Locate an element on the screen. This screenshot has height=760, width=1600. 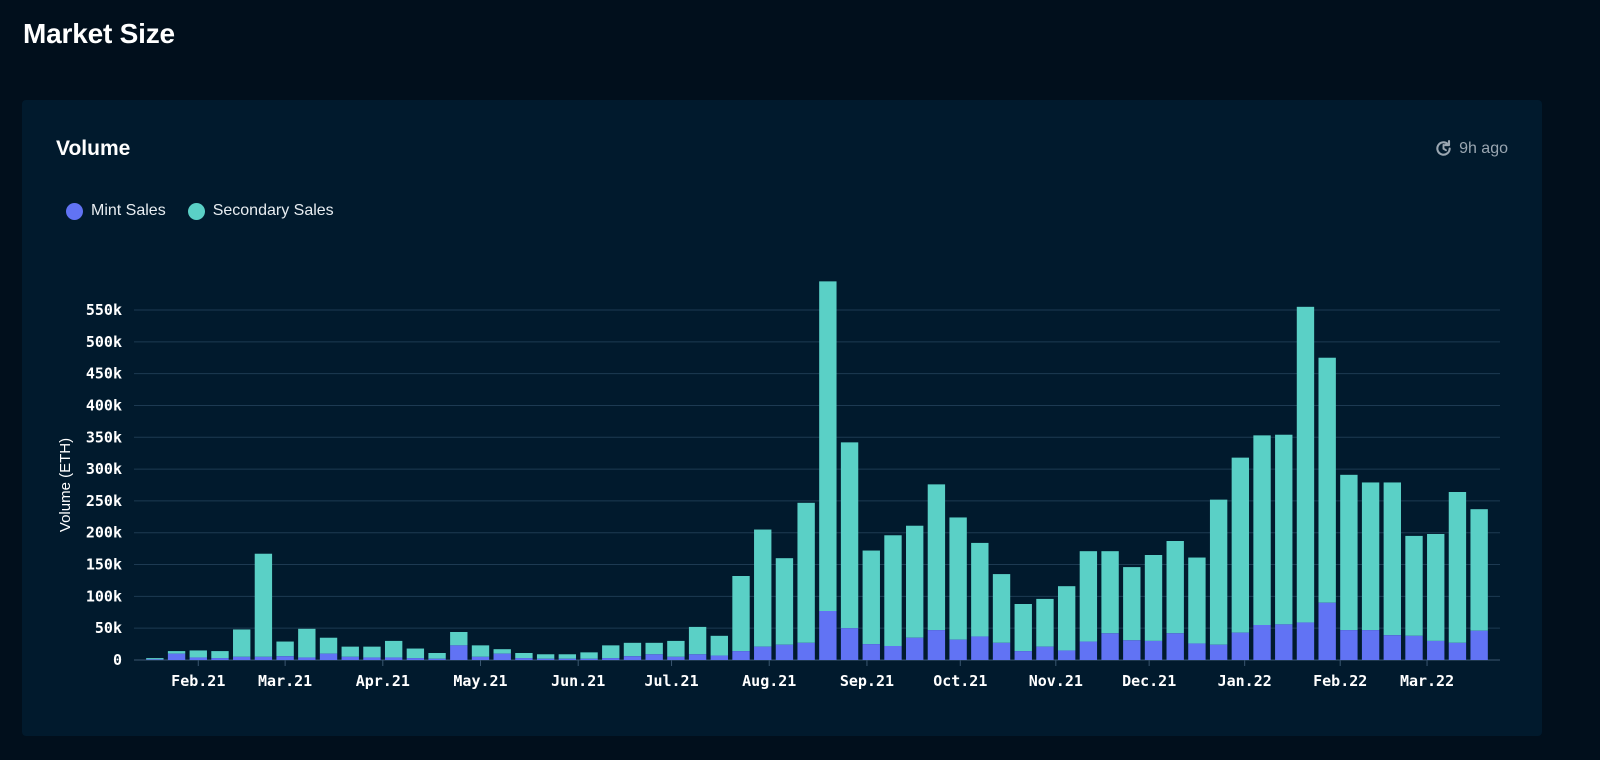
y-tick-label: 550k is located at coordinates (104, 310).